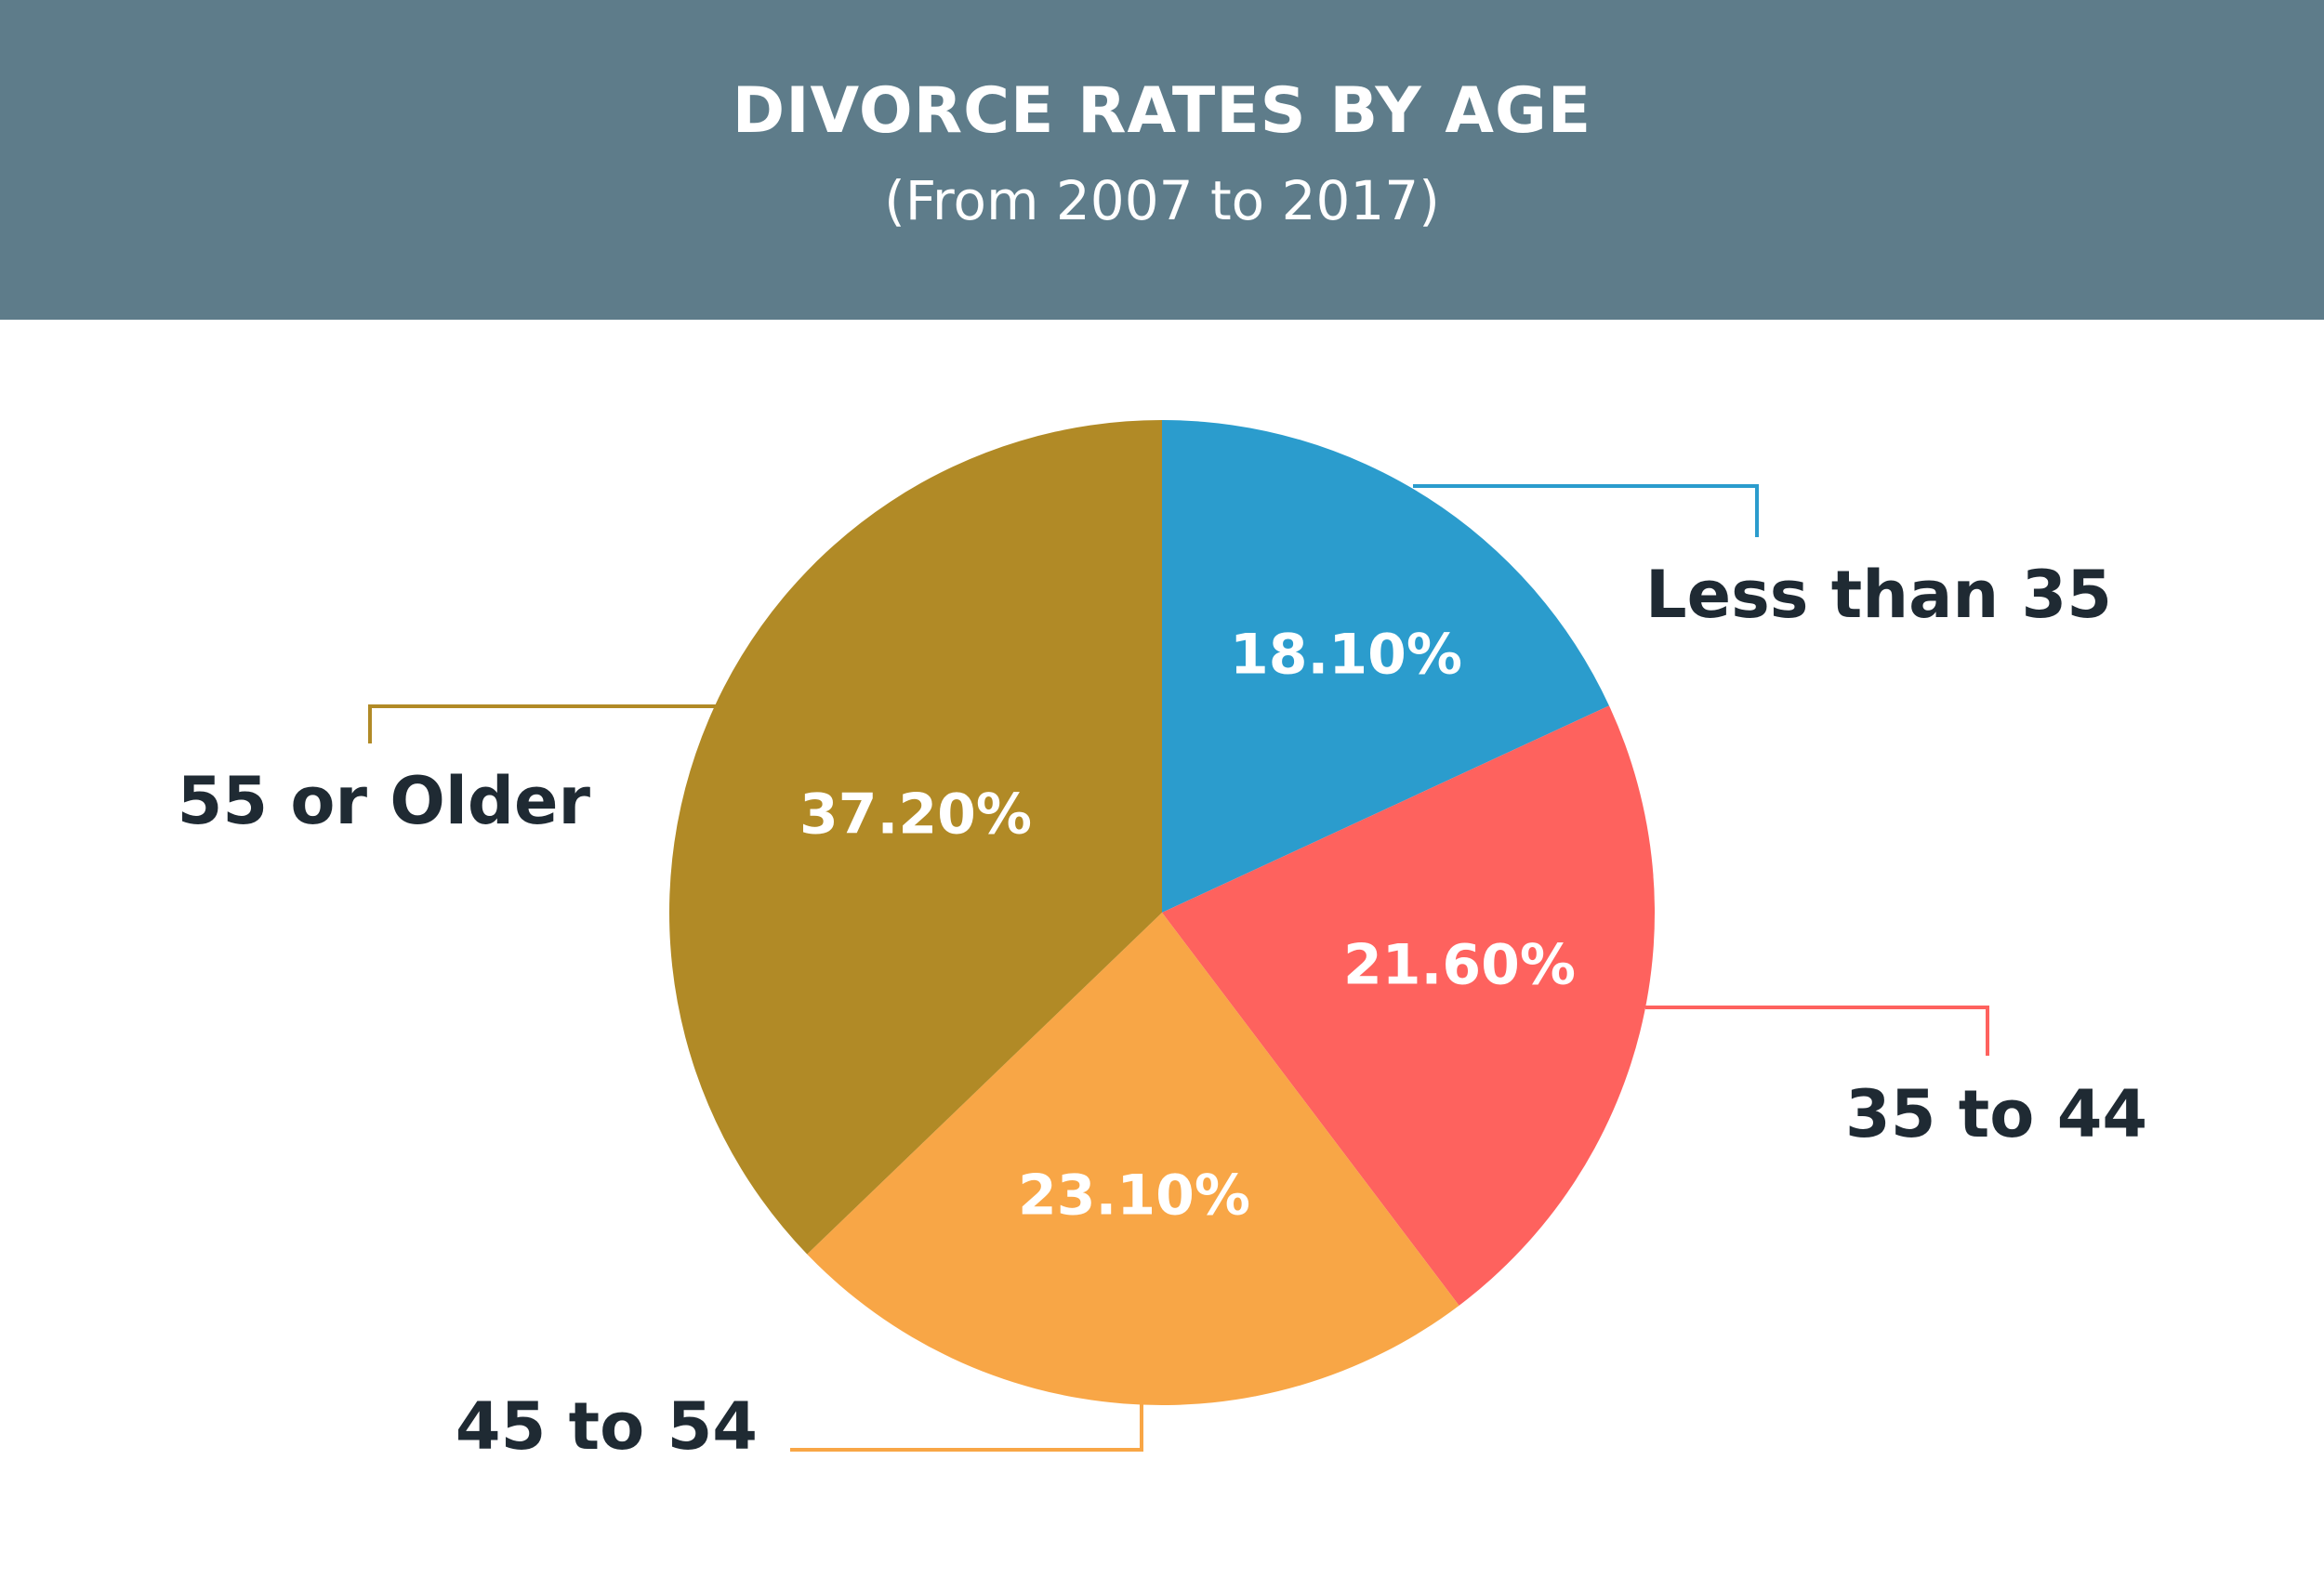 This screenshot has height=1578, width=2324. I want to click on slice-value-45-to-54: 23.10%, so click(1134, 1196).